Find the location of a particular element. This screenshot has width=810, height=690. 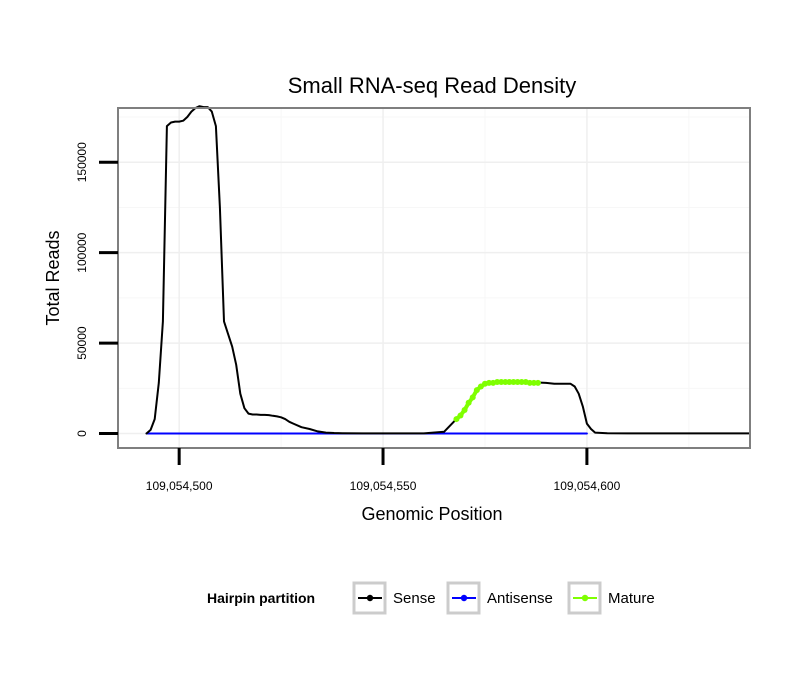

y-tick-label: 100000 is located at coordinates (82, 252).